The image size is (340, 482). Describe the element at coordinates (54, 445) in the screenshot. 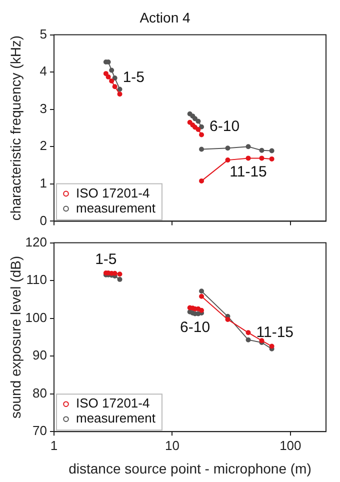

I see `x-tick-label: 1` at that location.